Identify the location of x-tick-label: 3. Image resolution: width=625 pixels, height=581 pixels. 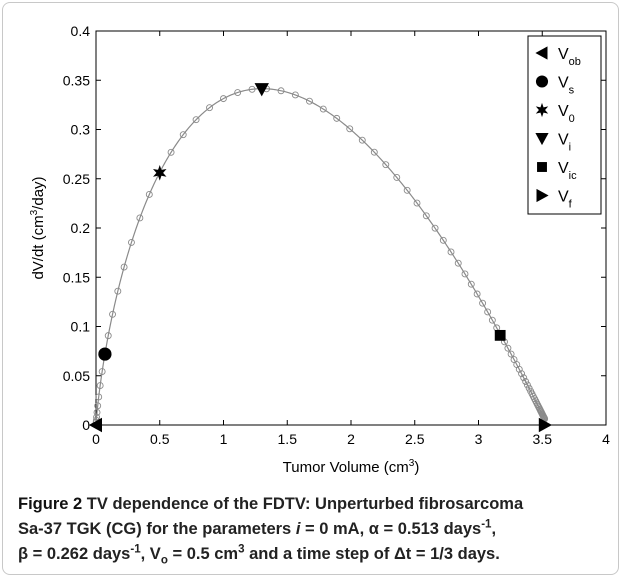
(479, 439).